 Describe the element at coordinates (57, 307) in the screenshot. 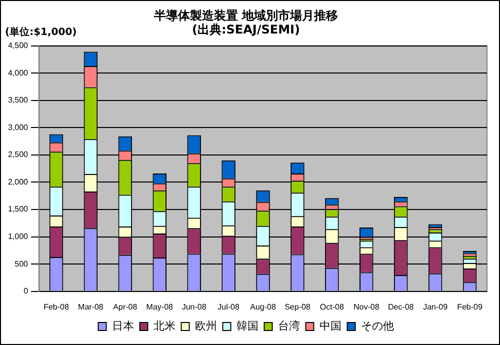

I see `x-tick-label: Feb-08` at that location.